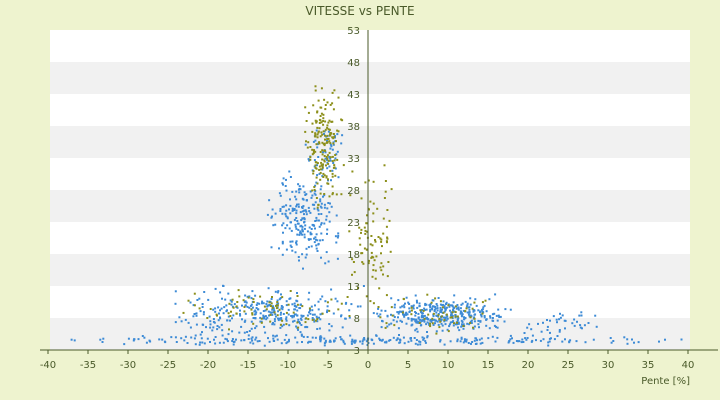  What do you see at coordinates (370, 110) in the screenshot?
I see `plot-band` at bounding box center [370, 110].